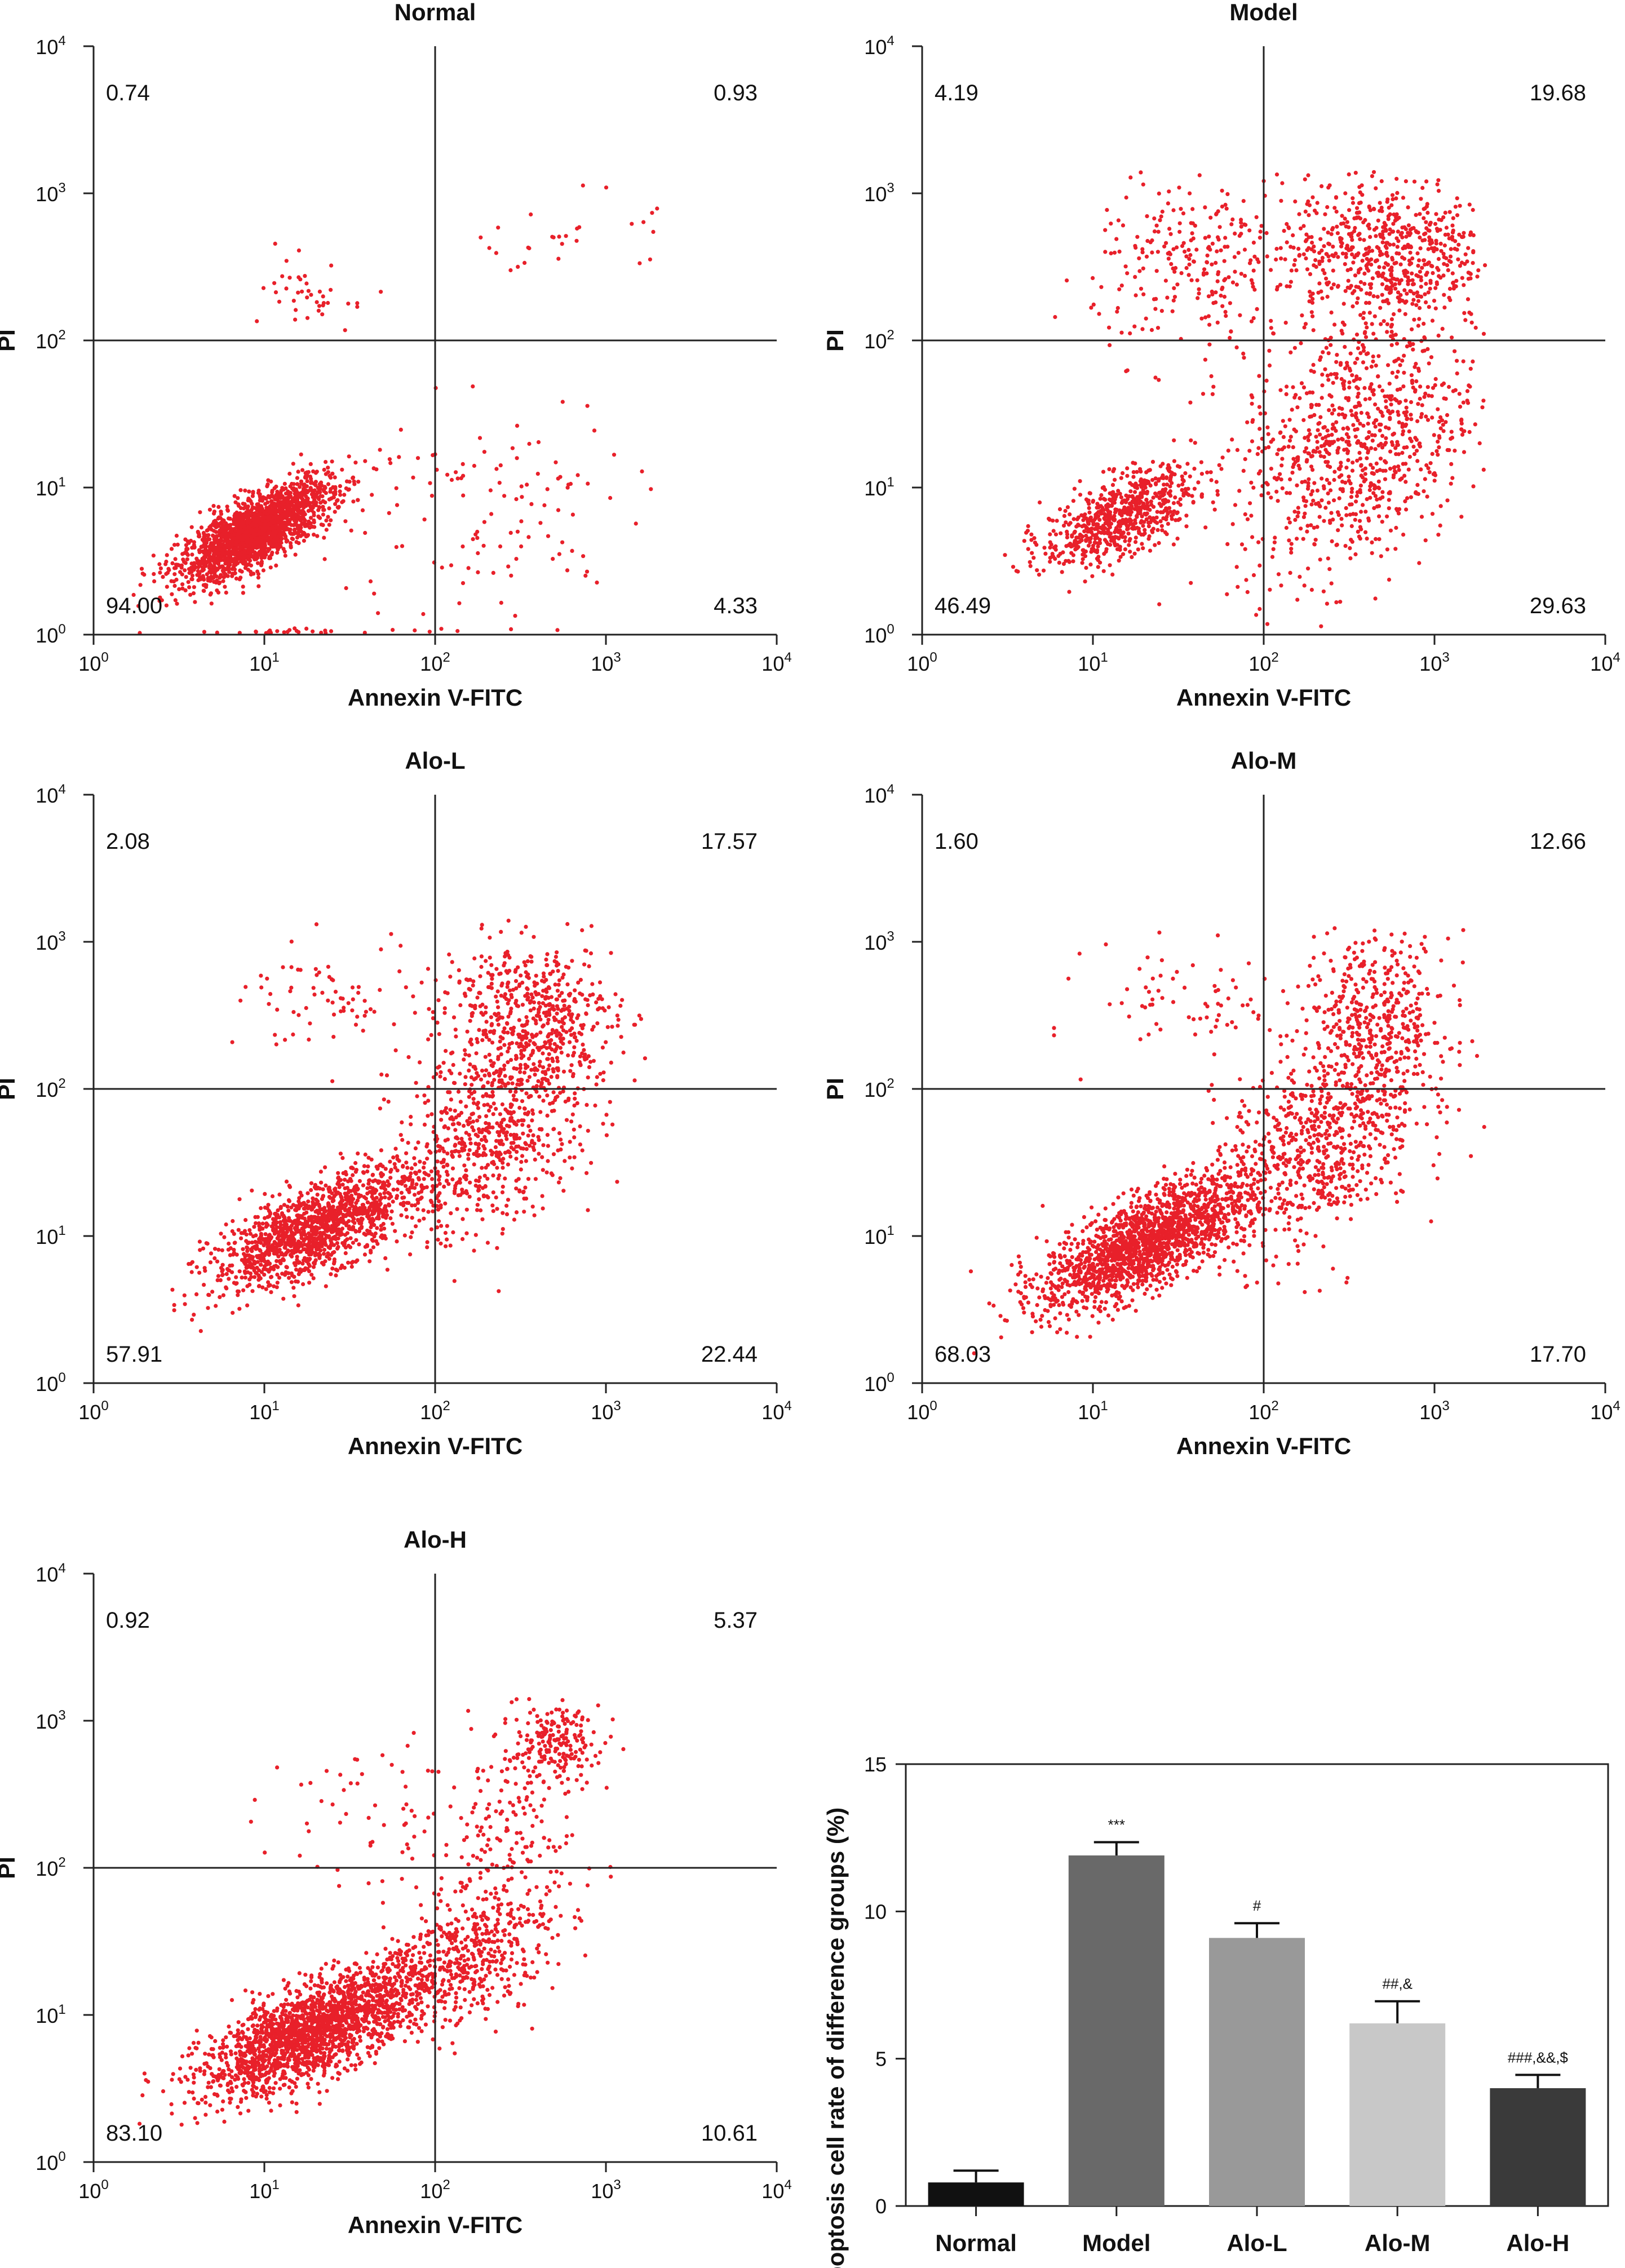 The width and height of the screenshot is (1625, 2268). Describe the element at coordinates (1605, 662) in the screenshot. I see `x-tick-label: 10⁴` at that location.